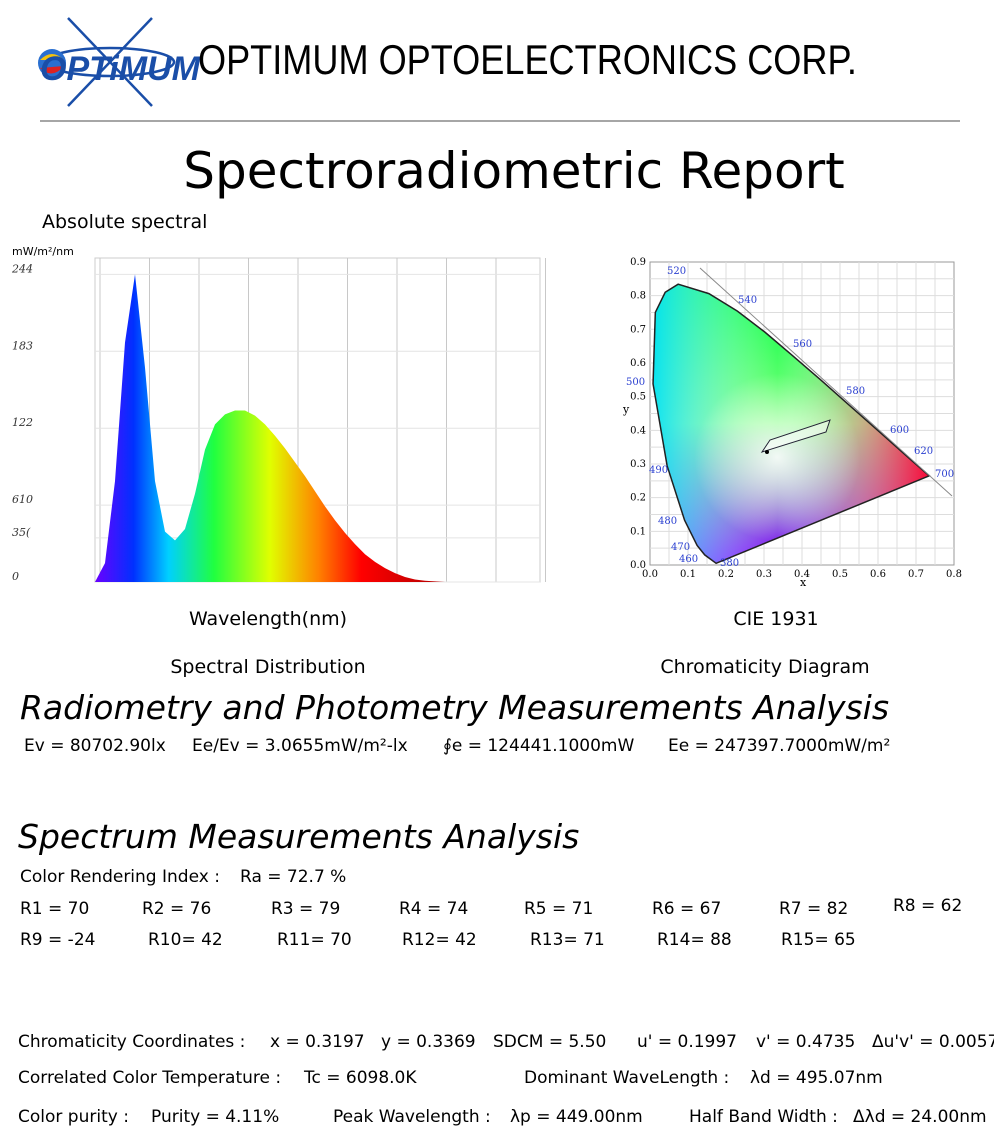 The image size is (994, 1146). What do you see at coordinates (576, 1117) in the screenshot?
I see `measurement: λp = 449.00nm` at bounding box center [576, 1117].